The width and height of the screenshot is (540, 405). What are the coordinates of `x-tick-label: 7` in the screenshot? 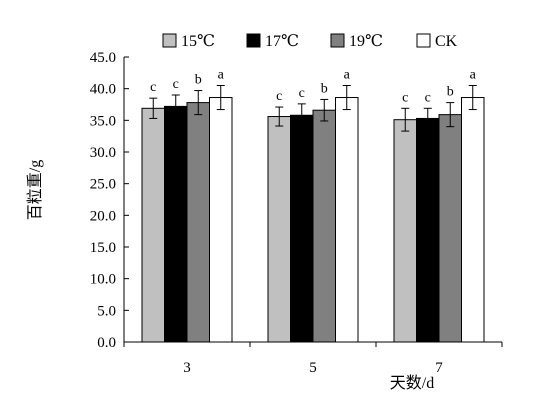 It's located at (439, 368).